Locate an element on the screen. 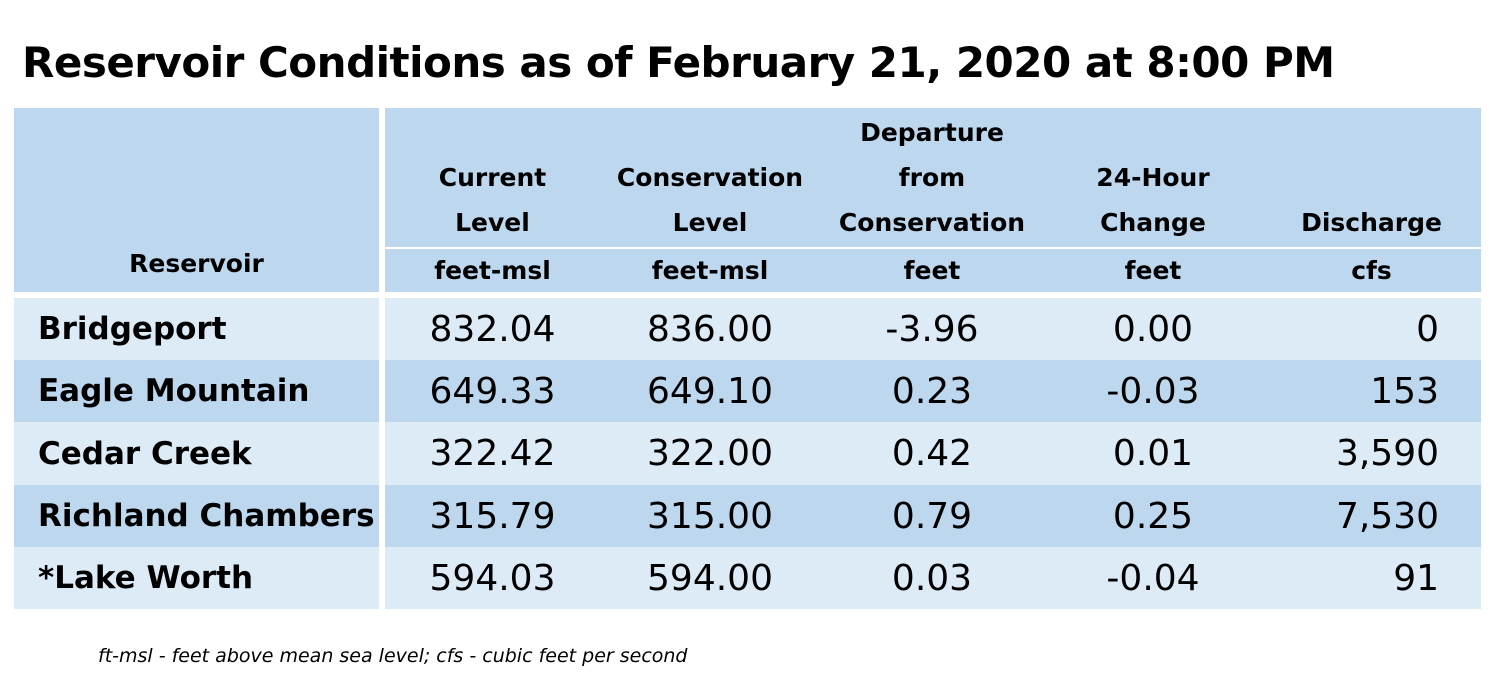 This screenshot has width=1496, height=685. row-3-reservoir-text: Cedar Creek is located at coordinates (145, 453).